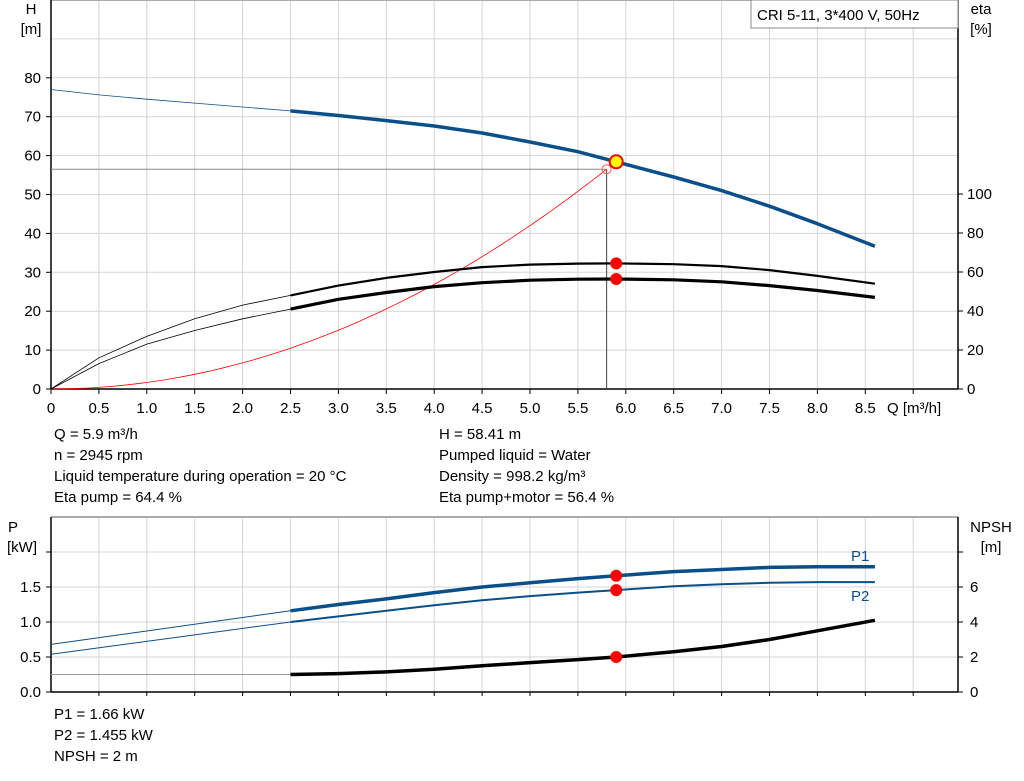 This screenshot has width=1024, height=781. Describe the element at coordinates (721, 408) in the screenshot. I see `q-tick-label: 7.0` at that location.